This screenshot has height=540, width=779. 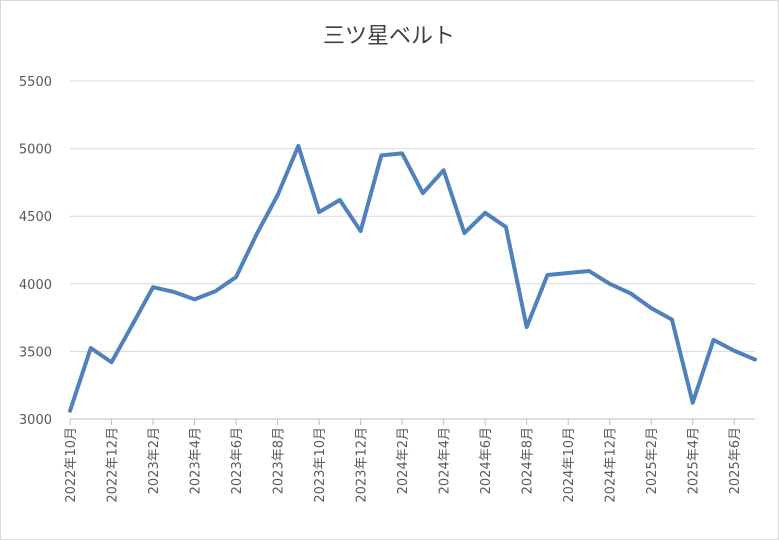 What do you see at coordinates (486, 460) in the screenshot?
I see `x-tick-label: 2024年6月` at bounding box center [486, 460].